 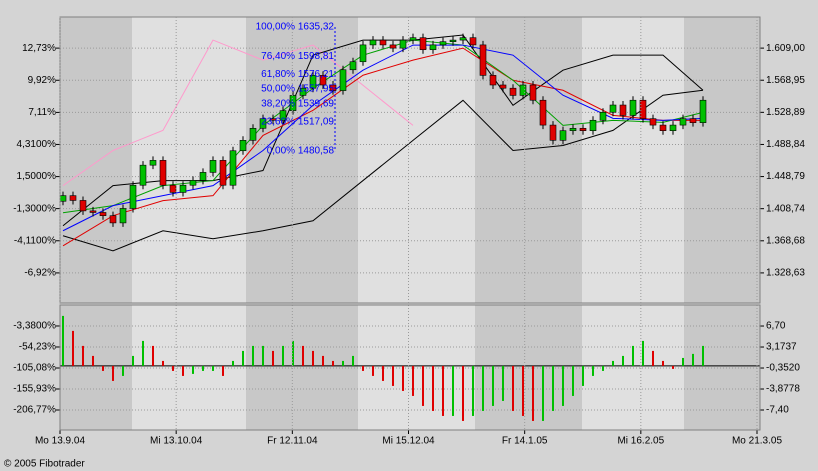 I want to click on y2-tick-label: -155,93%, so click(x=34, y=389).